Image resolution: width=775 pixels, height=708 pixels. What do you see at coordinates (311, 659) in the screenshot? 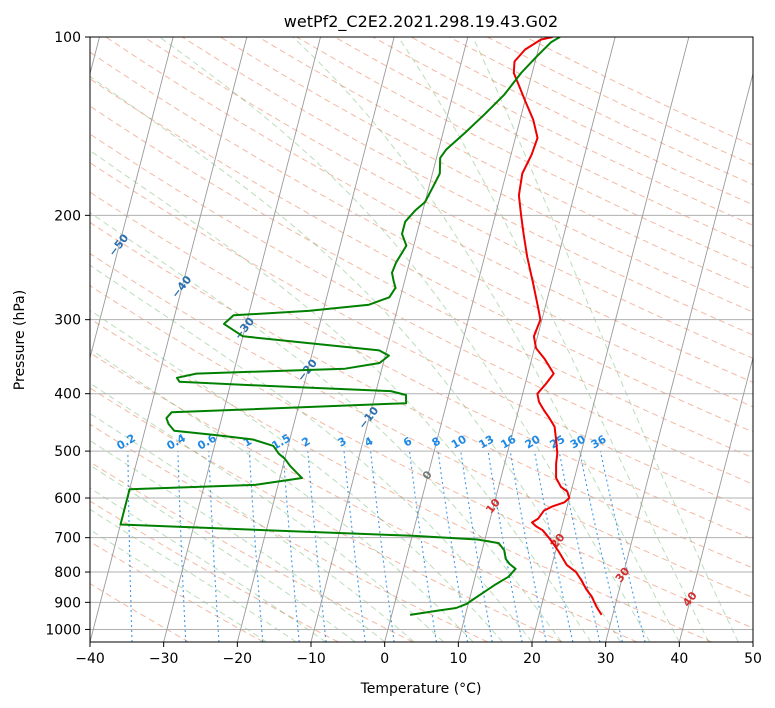
I see `x-tick-label: −10` at bounding box center [311, 659].